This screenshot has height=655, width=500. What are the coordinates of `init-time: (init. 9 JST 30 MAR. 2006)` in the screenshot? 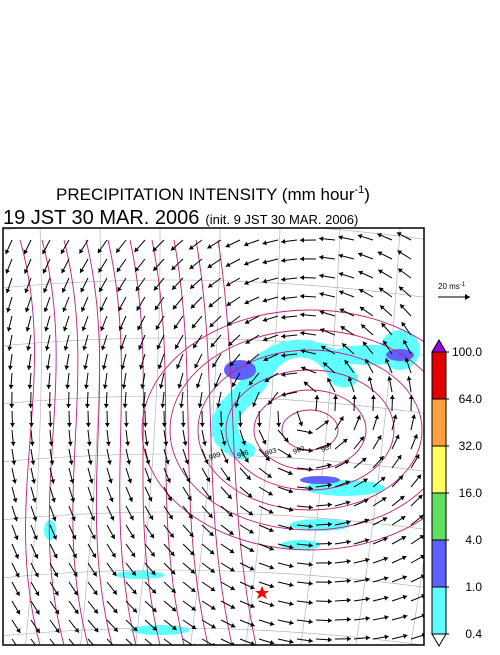 It's located at (281, 219).